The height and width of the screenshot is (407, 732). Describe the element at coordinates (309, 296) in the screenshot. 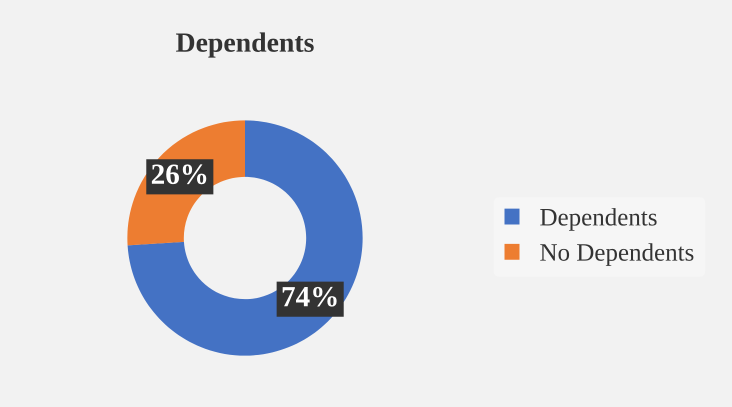

I see `data-label: 74%` at that location.